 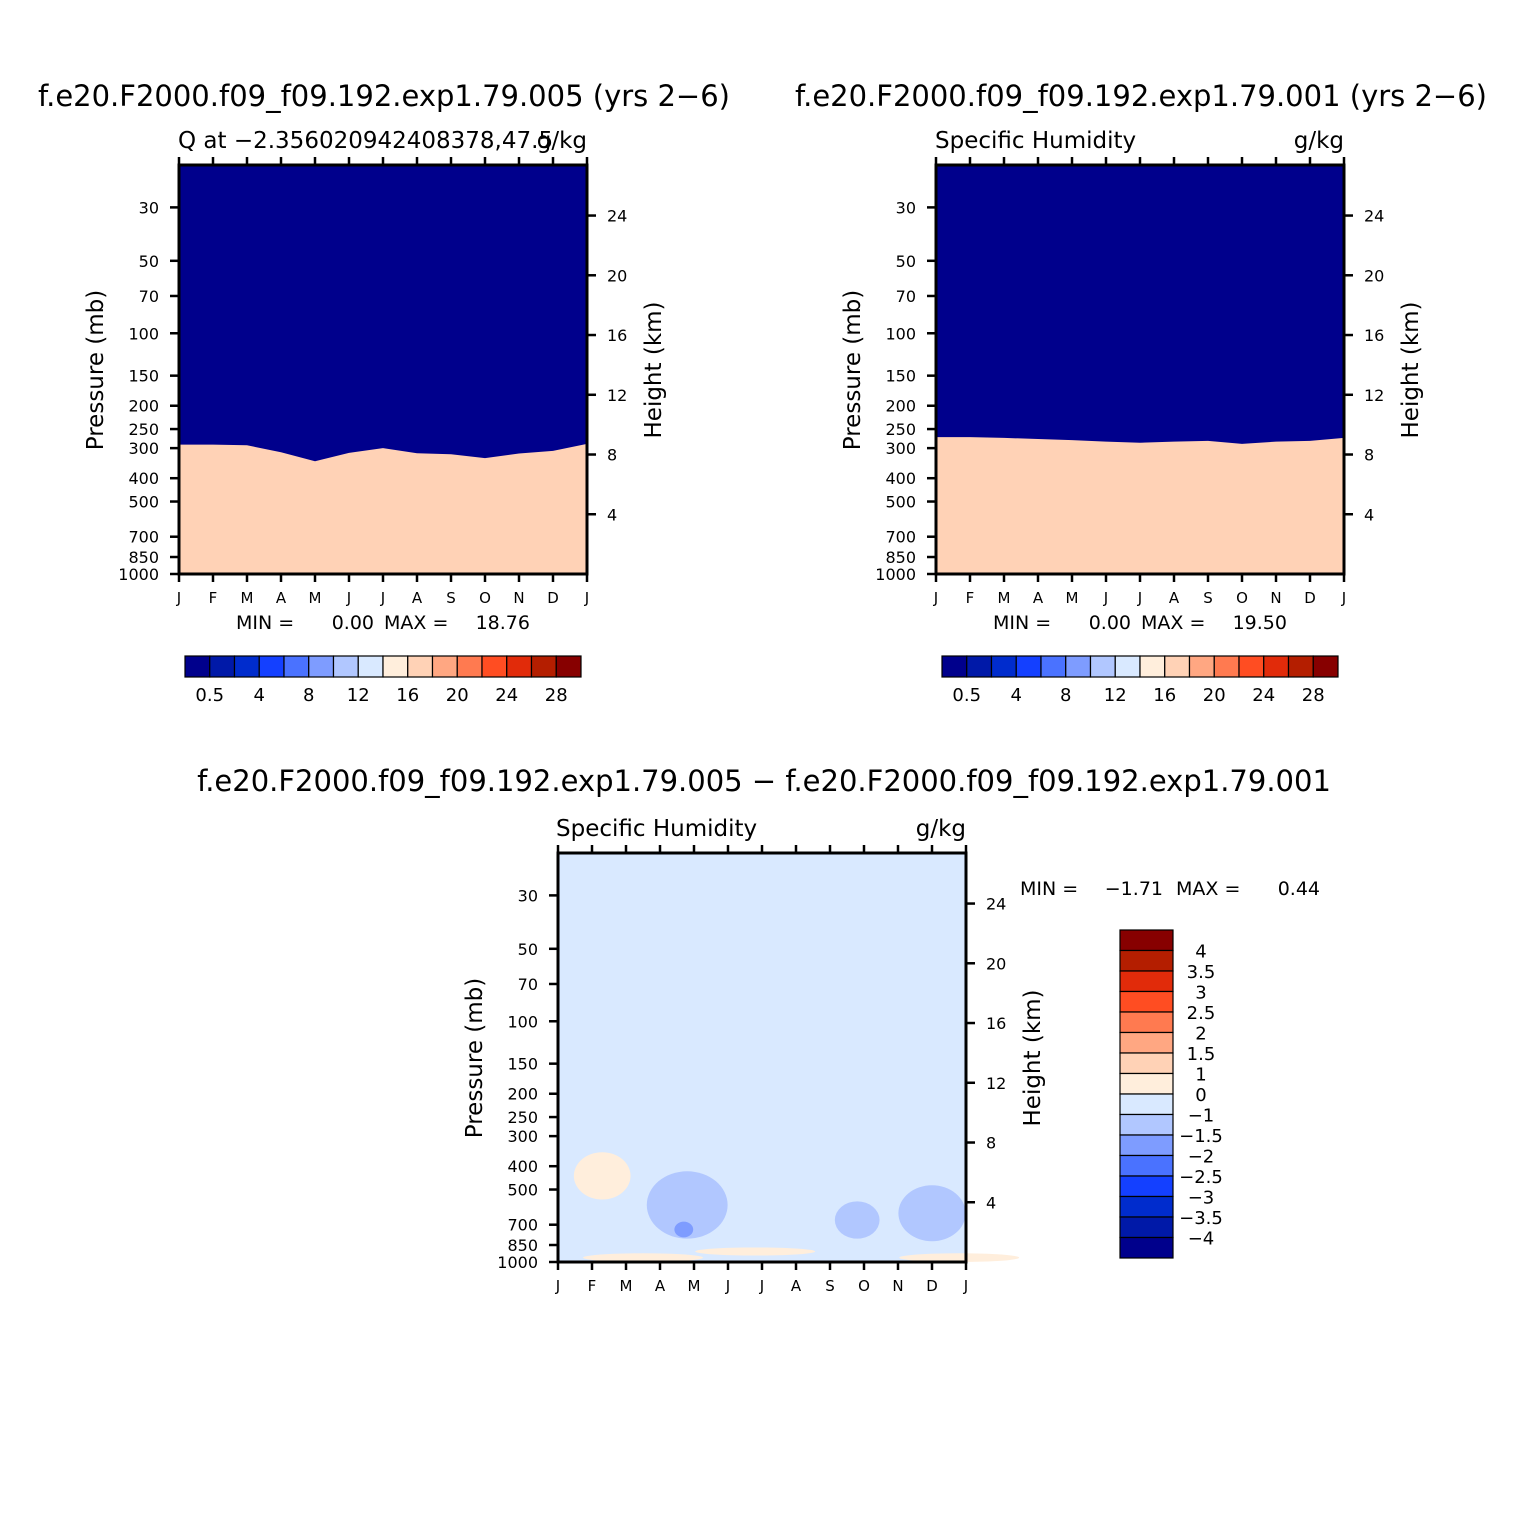 I want to click on panel3-colorbar: 43.532.521.510−1−1.5−2−2.5−3−3.5−4, so click(x=1171, y=1094).